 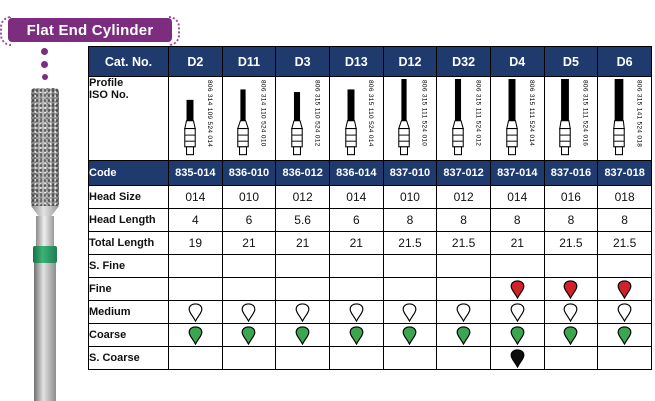 What do you see at coordinates (517, 266) in the screenshot?
I see `cell-s_fine-D4` at bounding box center [517, 266].